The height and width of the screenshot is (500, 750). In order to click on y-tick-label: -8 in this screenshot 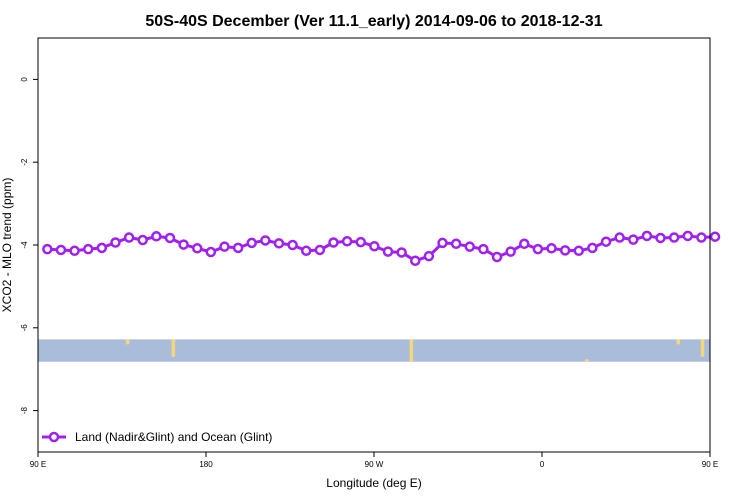, I will do `click(24, 410)`.